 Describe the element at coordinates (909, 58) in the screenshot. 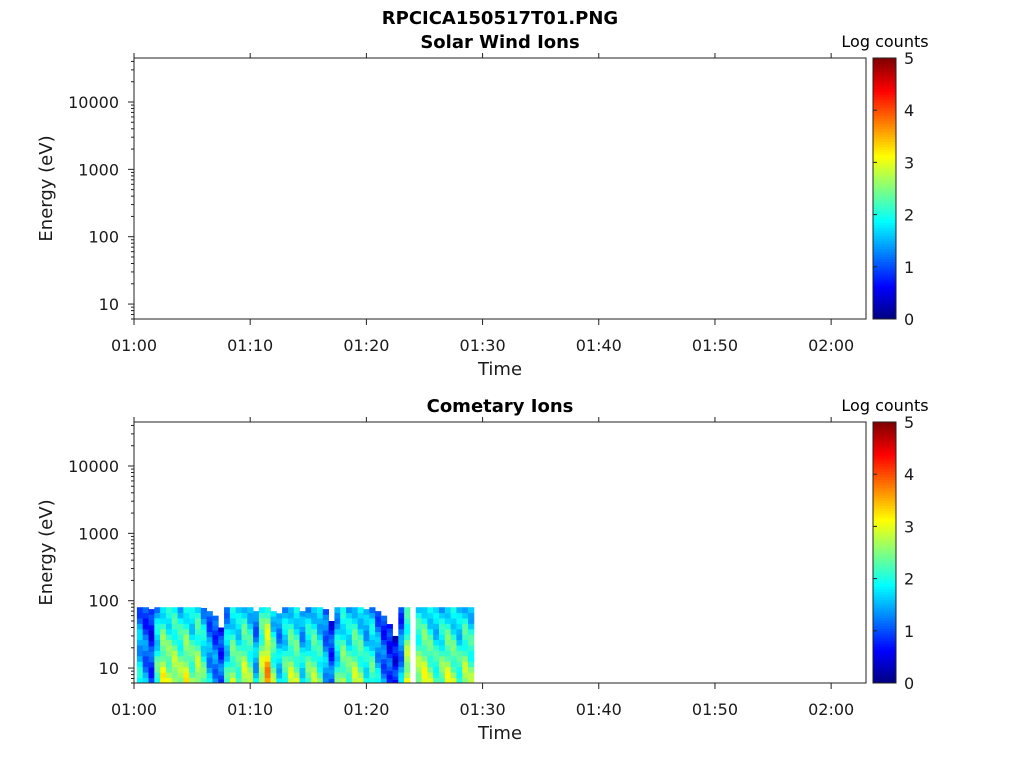

I see `colorbar-tick-label: 5` at that location.